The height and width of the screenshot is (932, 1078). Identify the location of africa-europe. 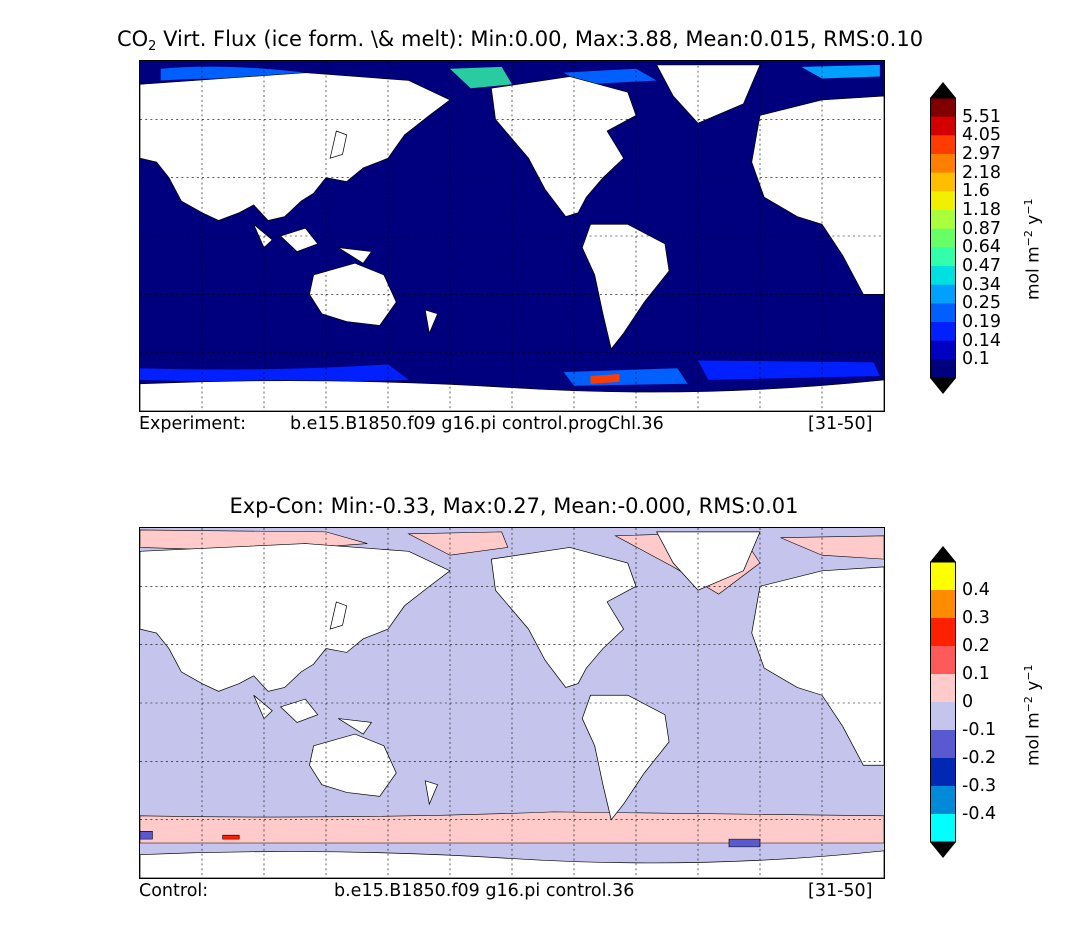
(817, 195).